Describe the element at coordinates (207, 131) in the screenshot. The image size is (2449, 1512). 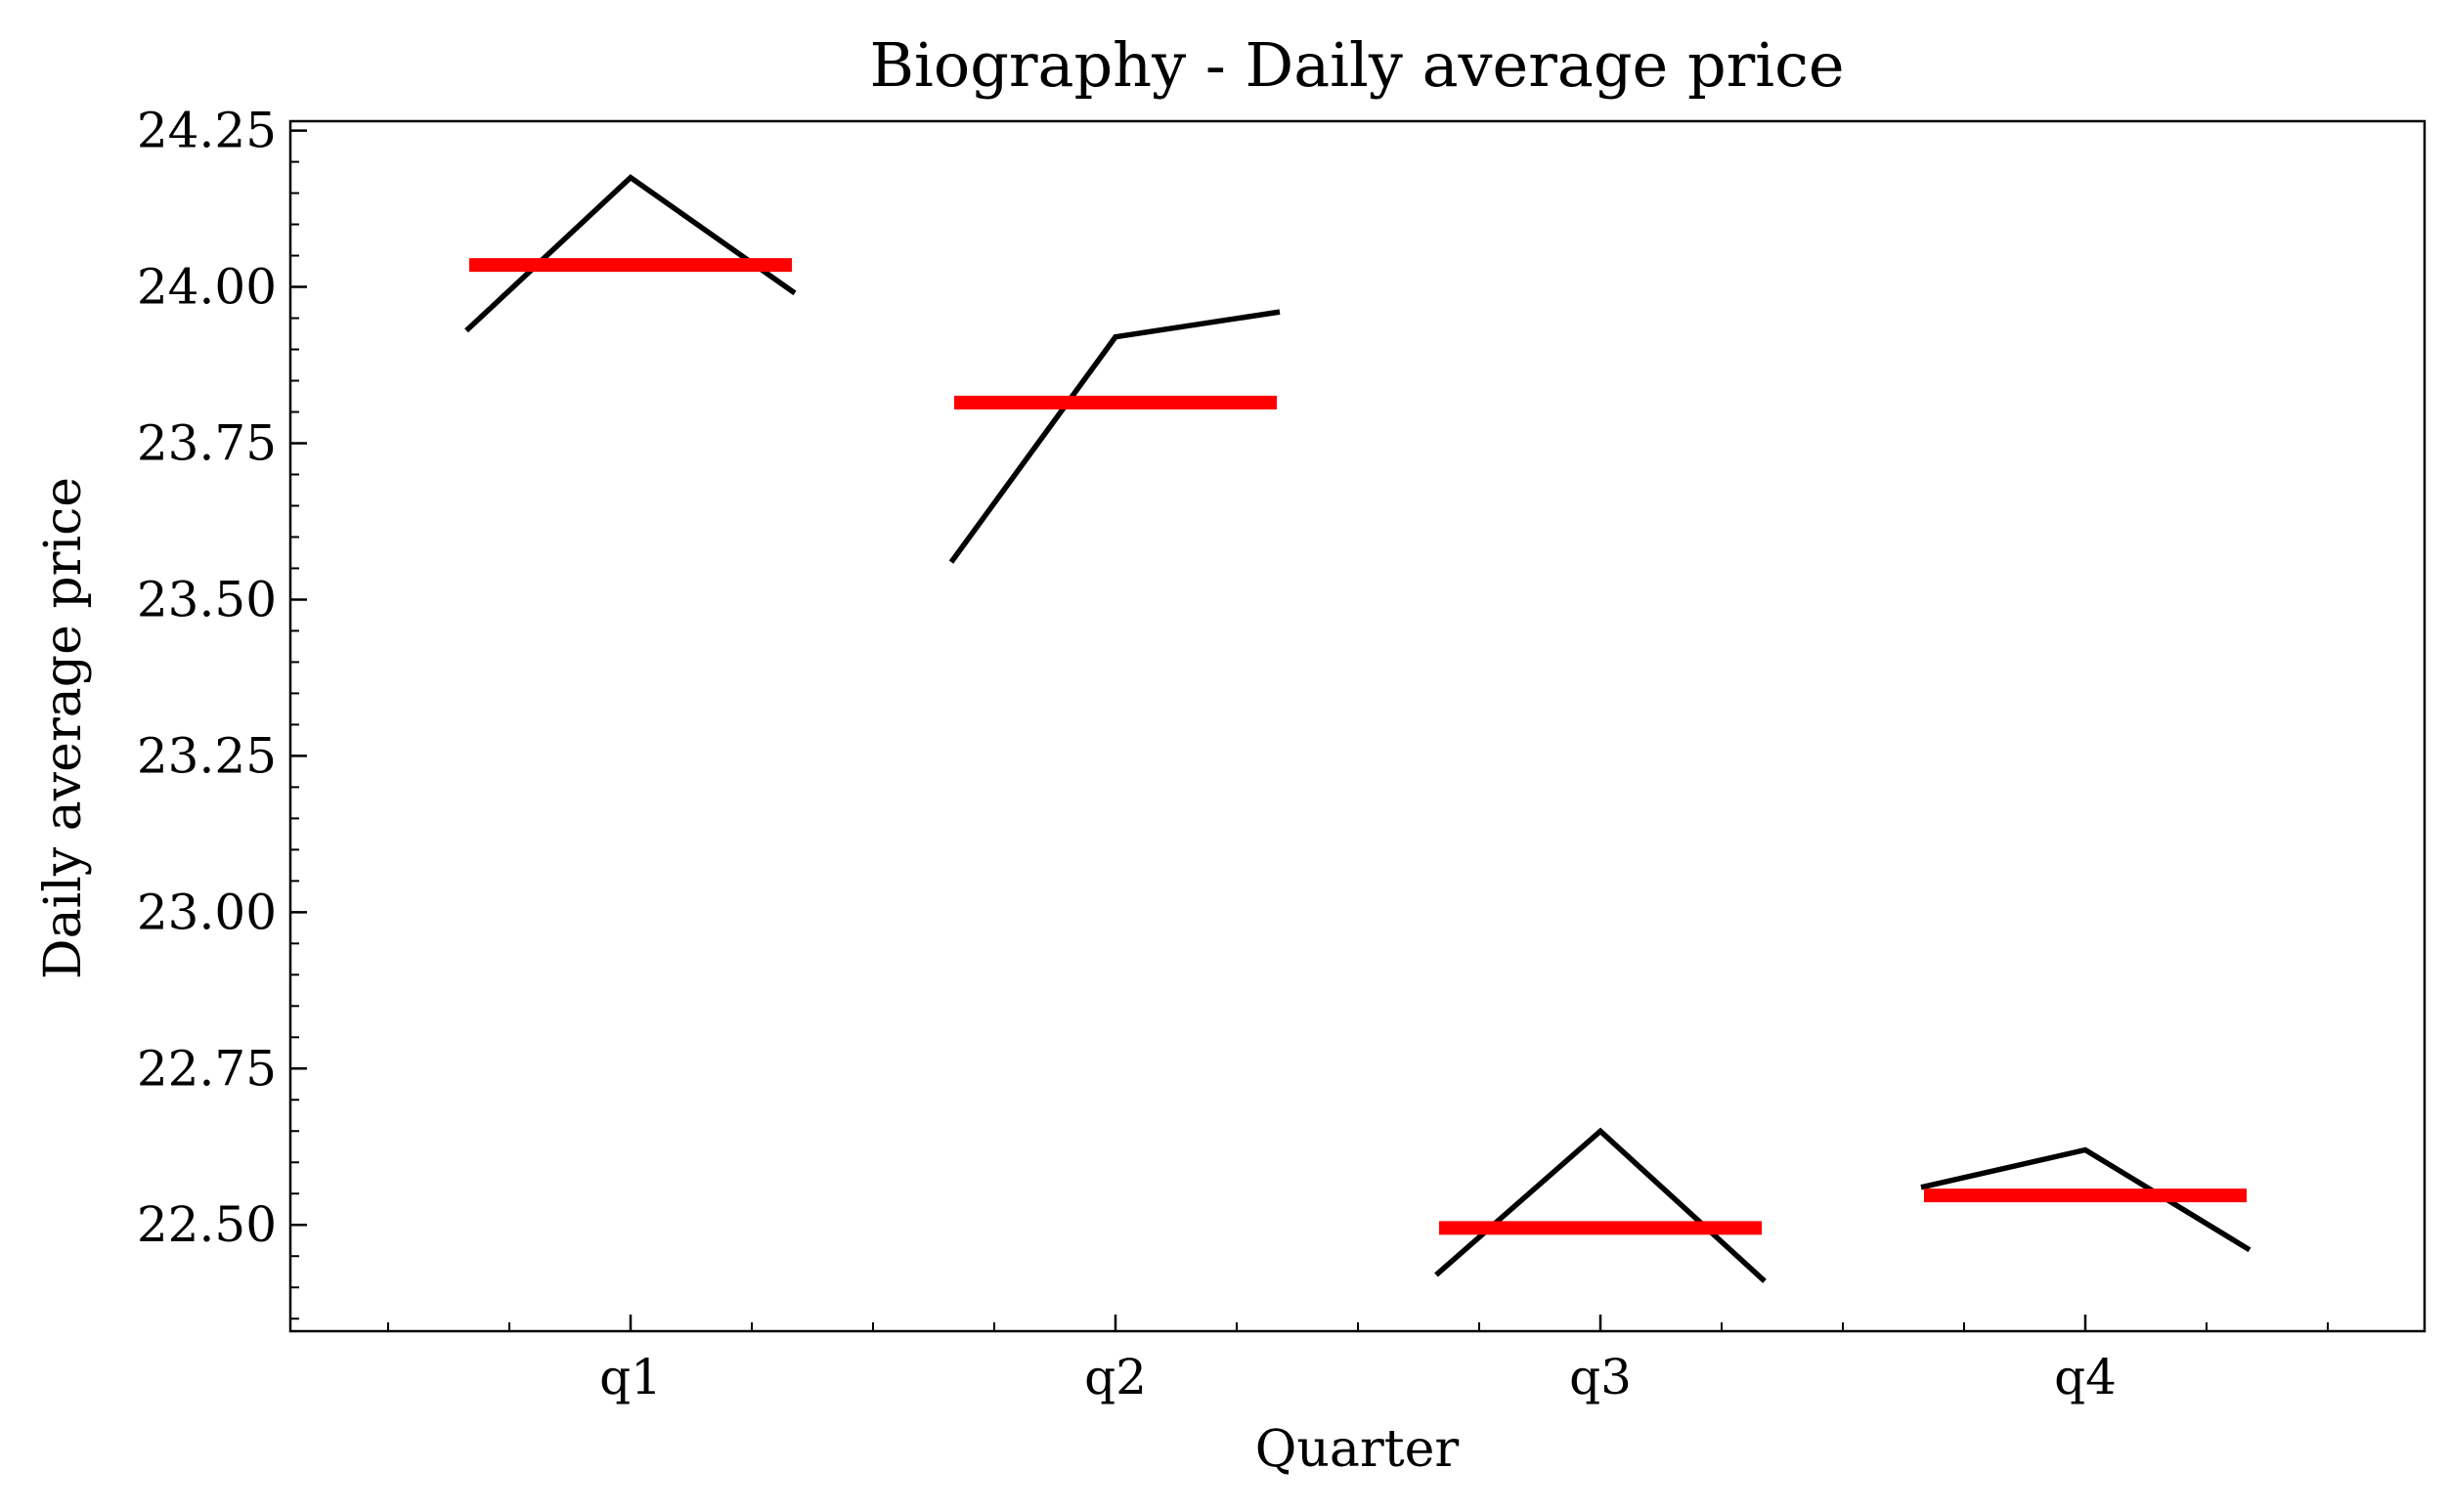
I see `y-tick-label: 24.25` at that location.